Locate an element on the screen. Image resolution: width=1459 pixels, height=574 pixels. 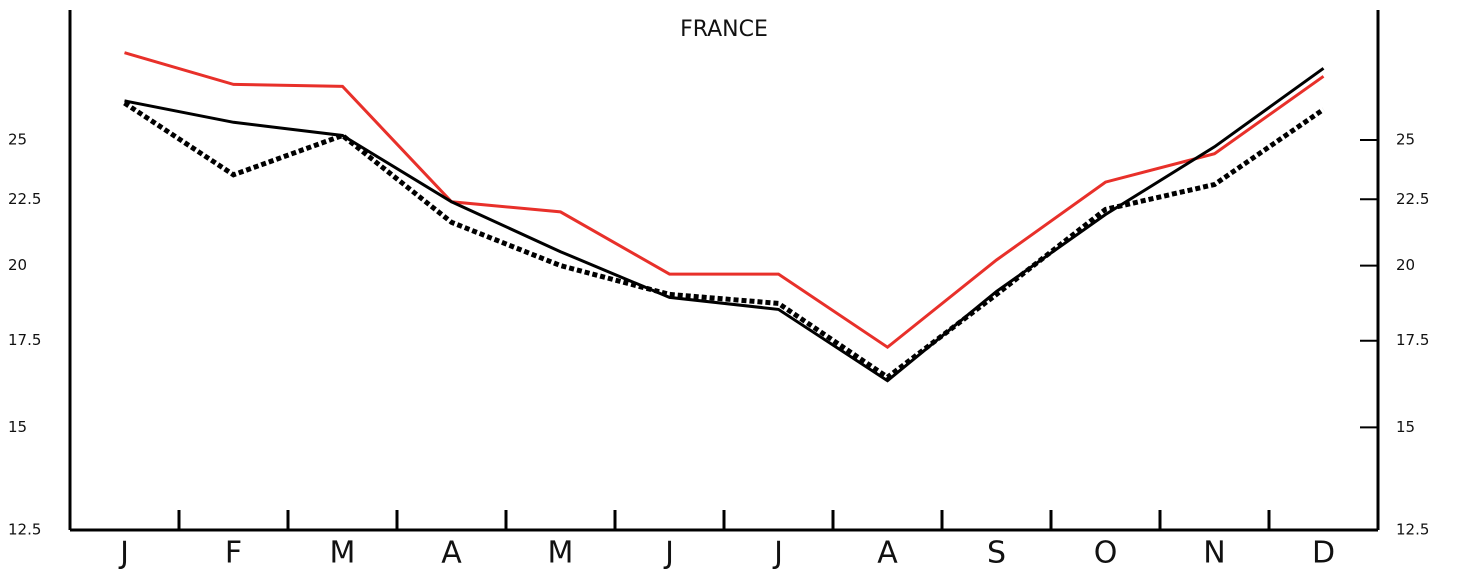
x-tick-label: O is located at coordinates (1106, 553).